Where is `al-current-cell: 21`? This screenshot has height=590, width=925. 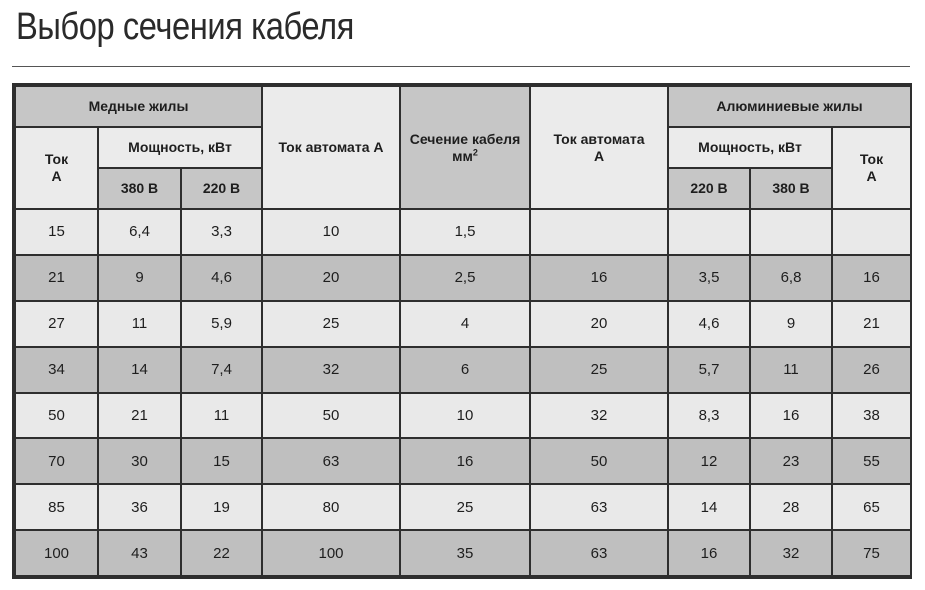 al-current-cell: 21 is located at coordinates (871, 323).